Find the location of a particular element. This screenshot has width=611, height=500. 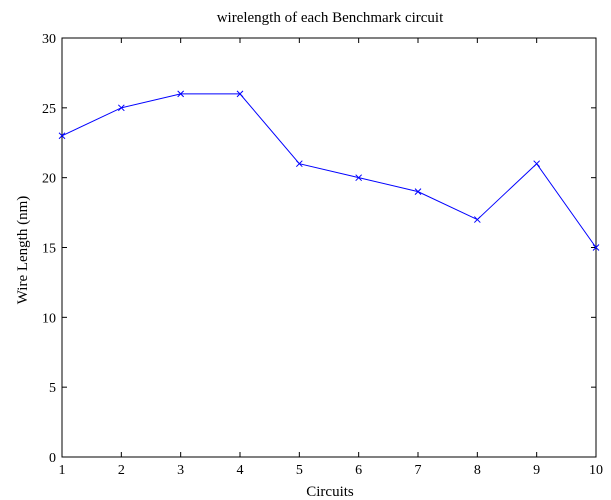

x-tick-label: 6 is located at coordinates (358, 470).